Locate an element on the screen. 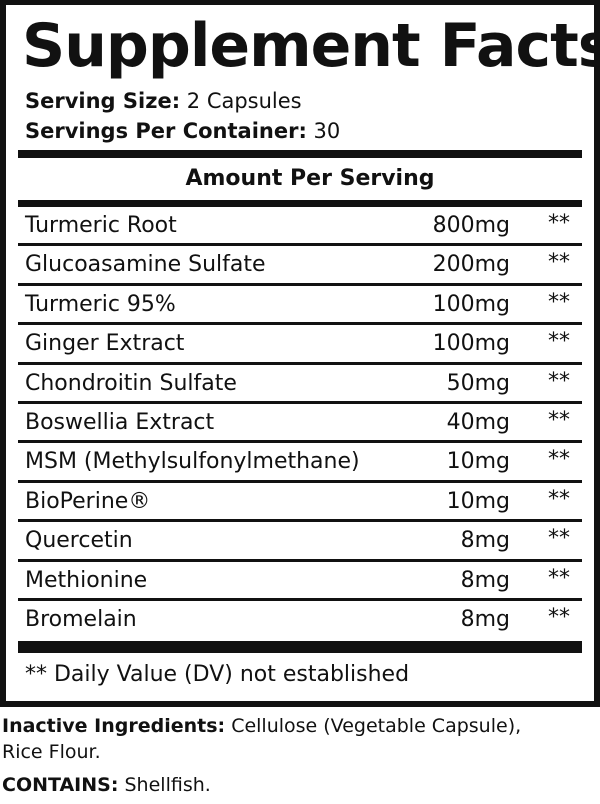 This screenshot has height=804, width=600. contains-value: Shellfish. is located at coordinates (167, 785).